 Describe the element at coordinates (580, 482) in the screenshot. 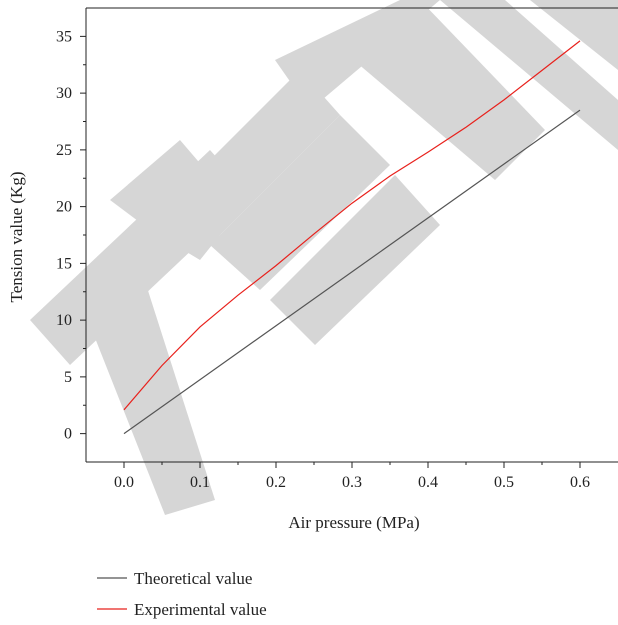

I see `x-tick-label: 0.6` at that location.